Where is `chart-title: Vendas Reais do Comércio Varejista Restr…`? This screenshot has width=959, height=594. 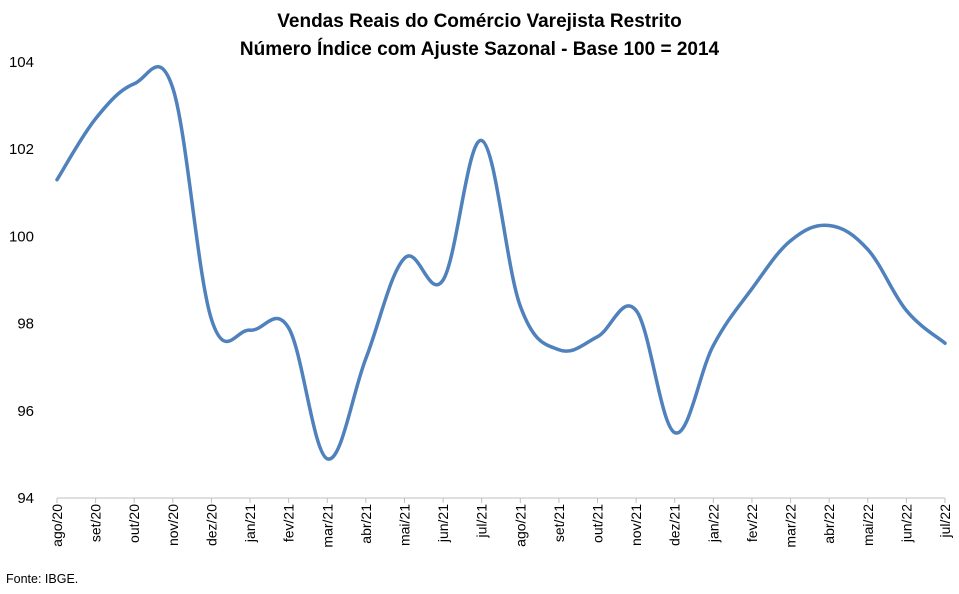 chart-title: Vendas Reais do Comércio Varejista Restr… is located at coordinates (479, 21).